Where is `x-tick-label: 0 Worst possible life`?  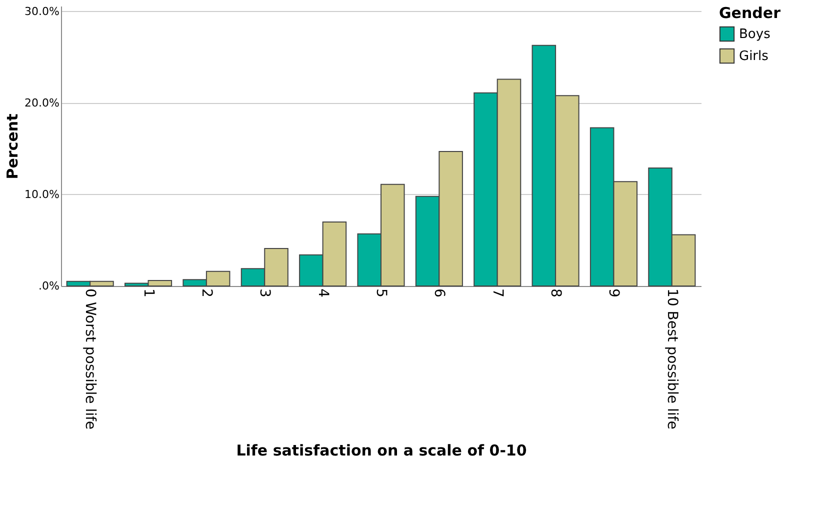 x-tick-label: 0 Worst possible life is located at coordinates (90, 359).